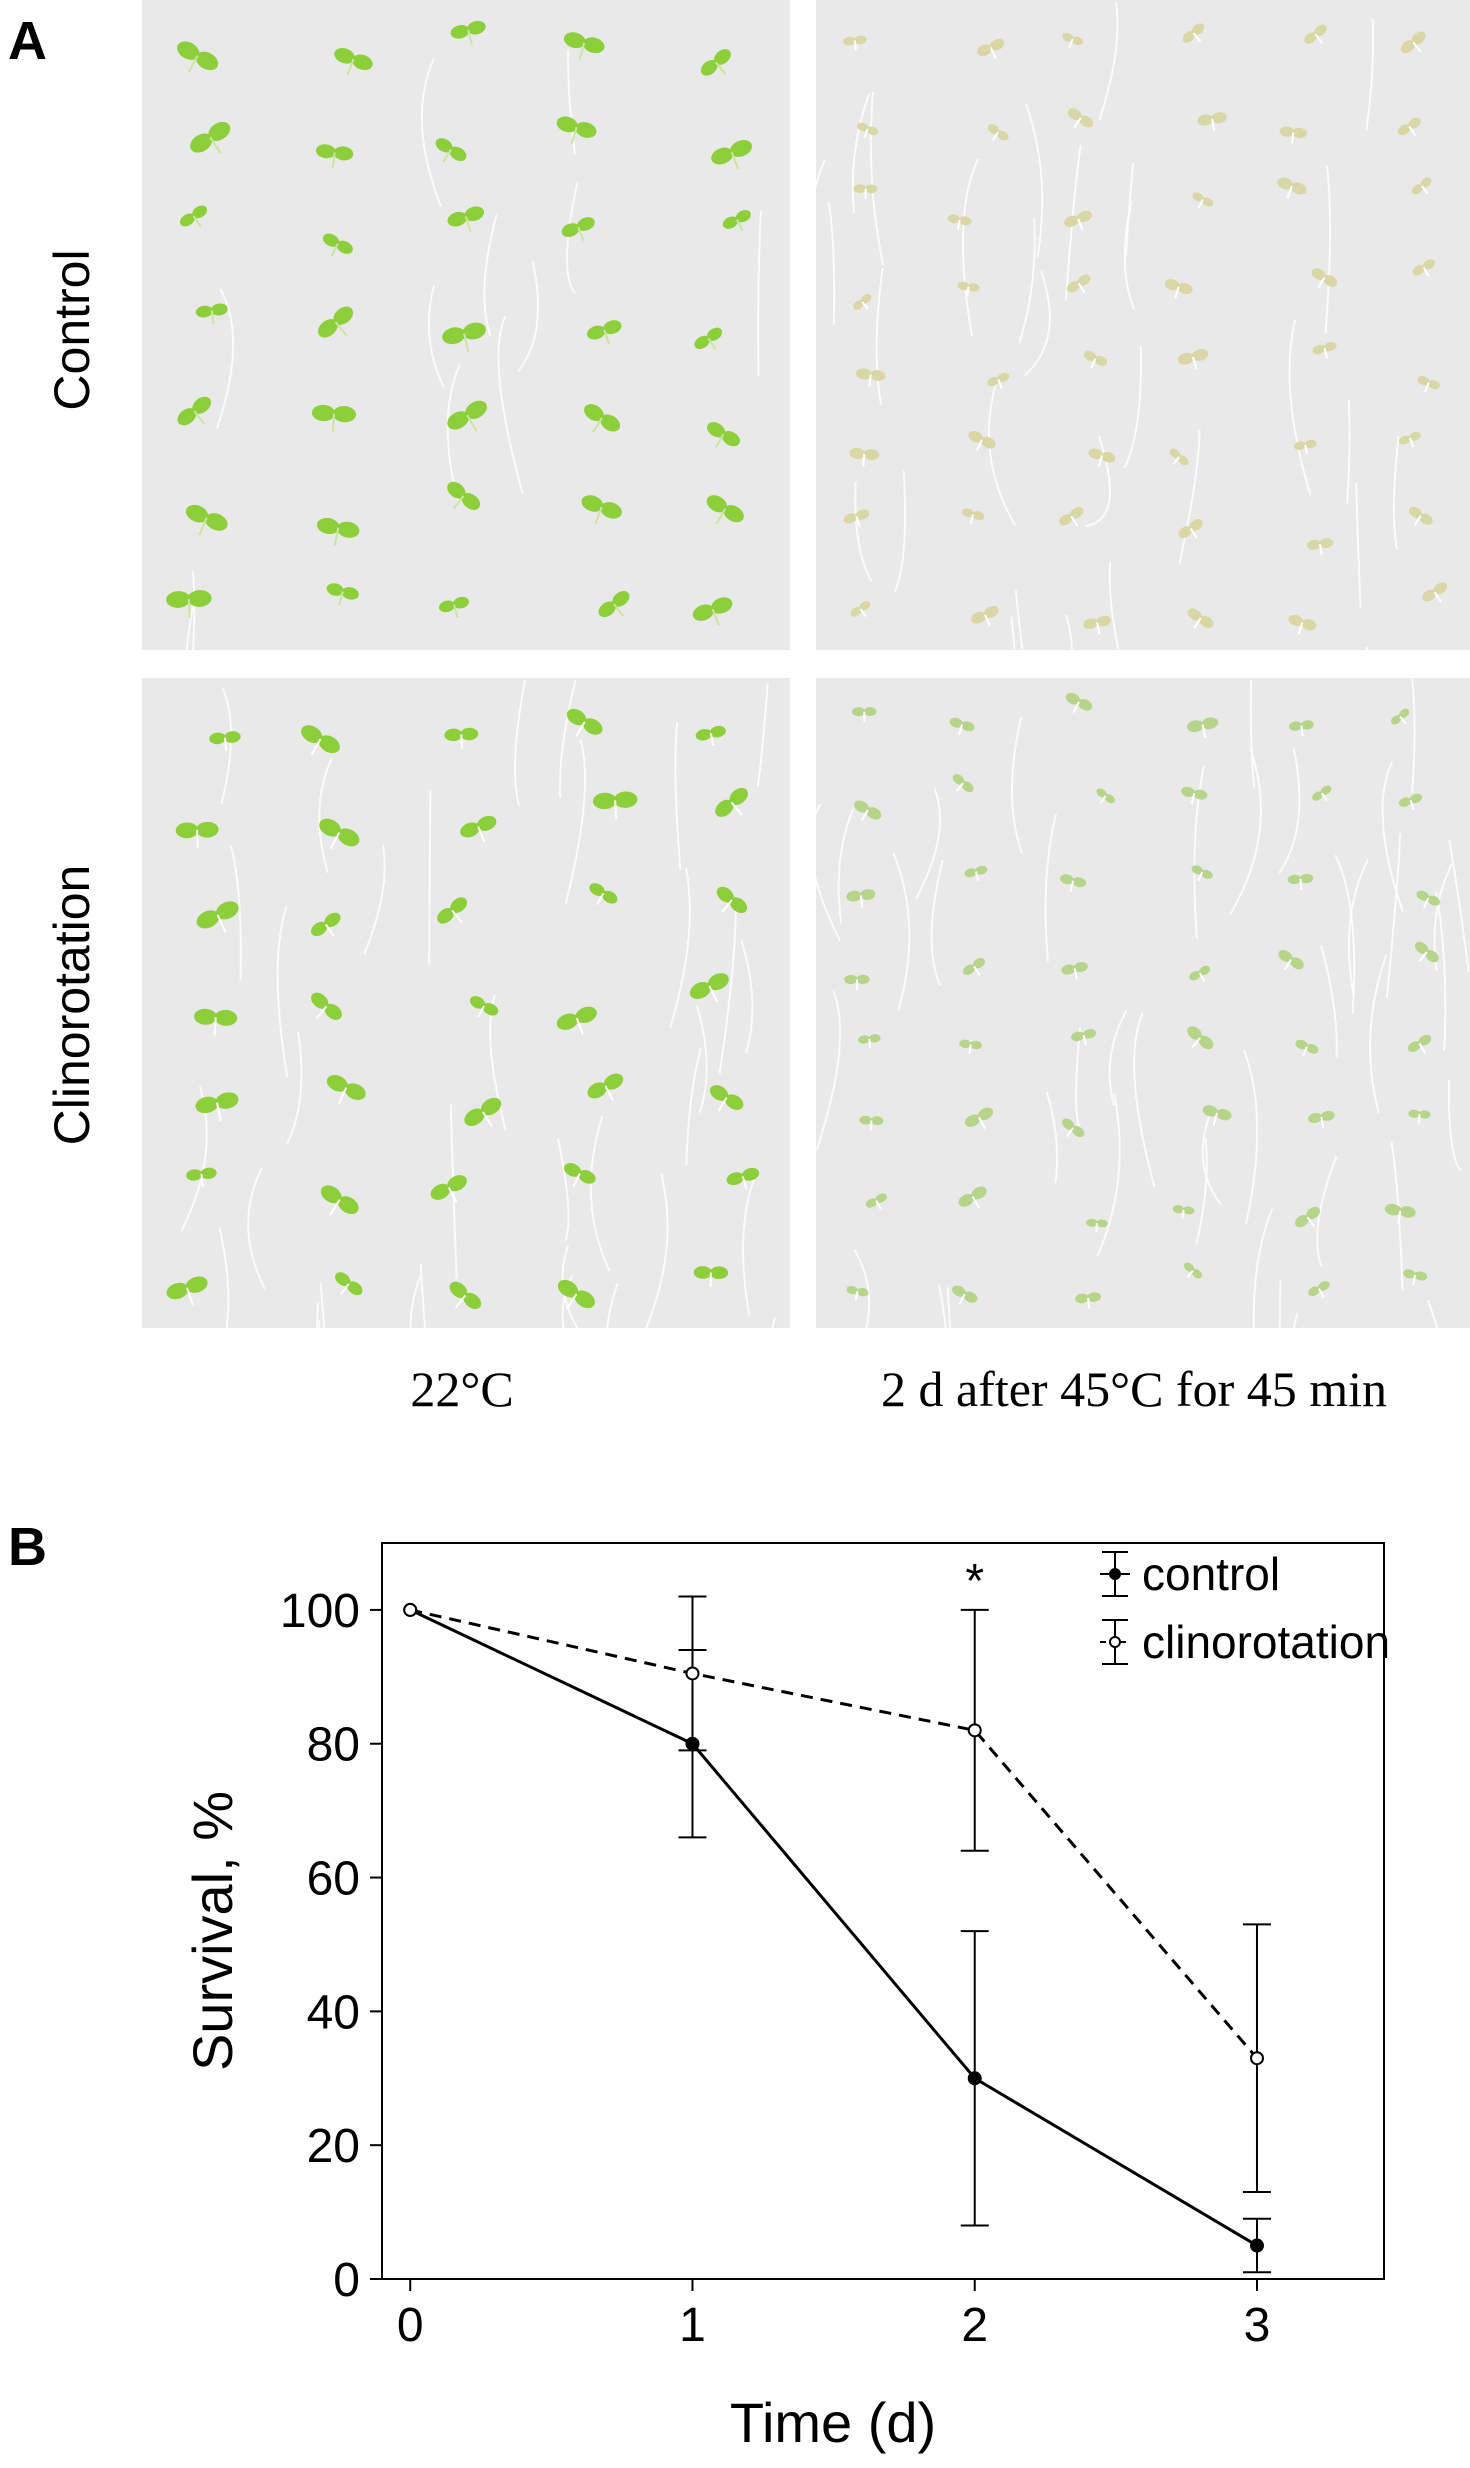 This screenshot has width=1470, height=2468. What do you see at coordinates (212, 1931) in the screenshot?
I see `y-axis-label: Survival, %` at bounding box center [212, 1931].